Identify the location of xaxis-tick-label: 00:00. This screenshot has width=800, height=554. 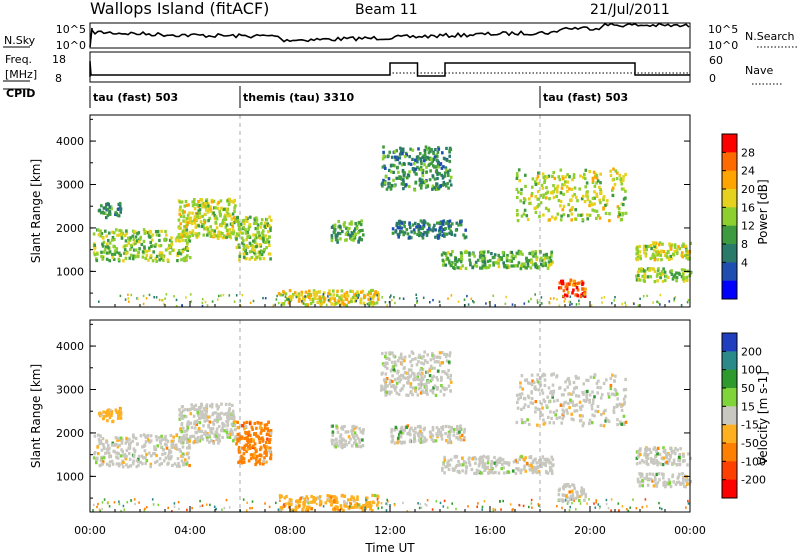
(690, 530).